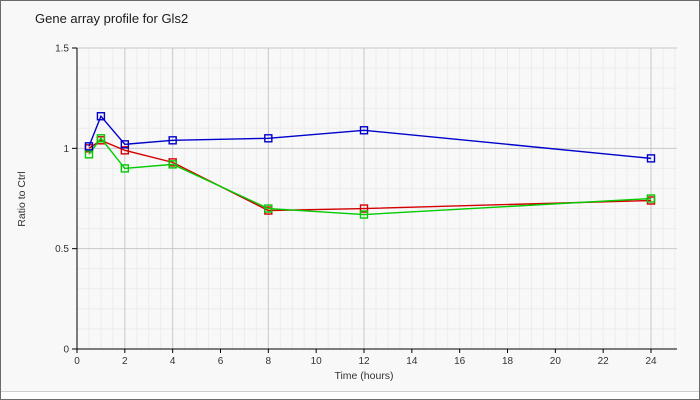 This screenshot has height=400, width=700. I want to click on y-tick-label: 1, so click(66, 149).